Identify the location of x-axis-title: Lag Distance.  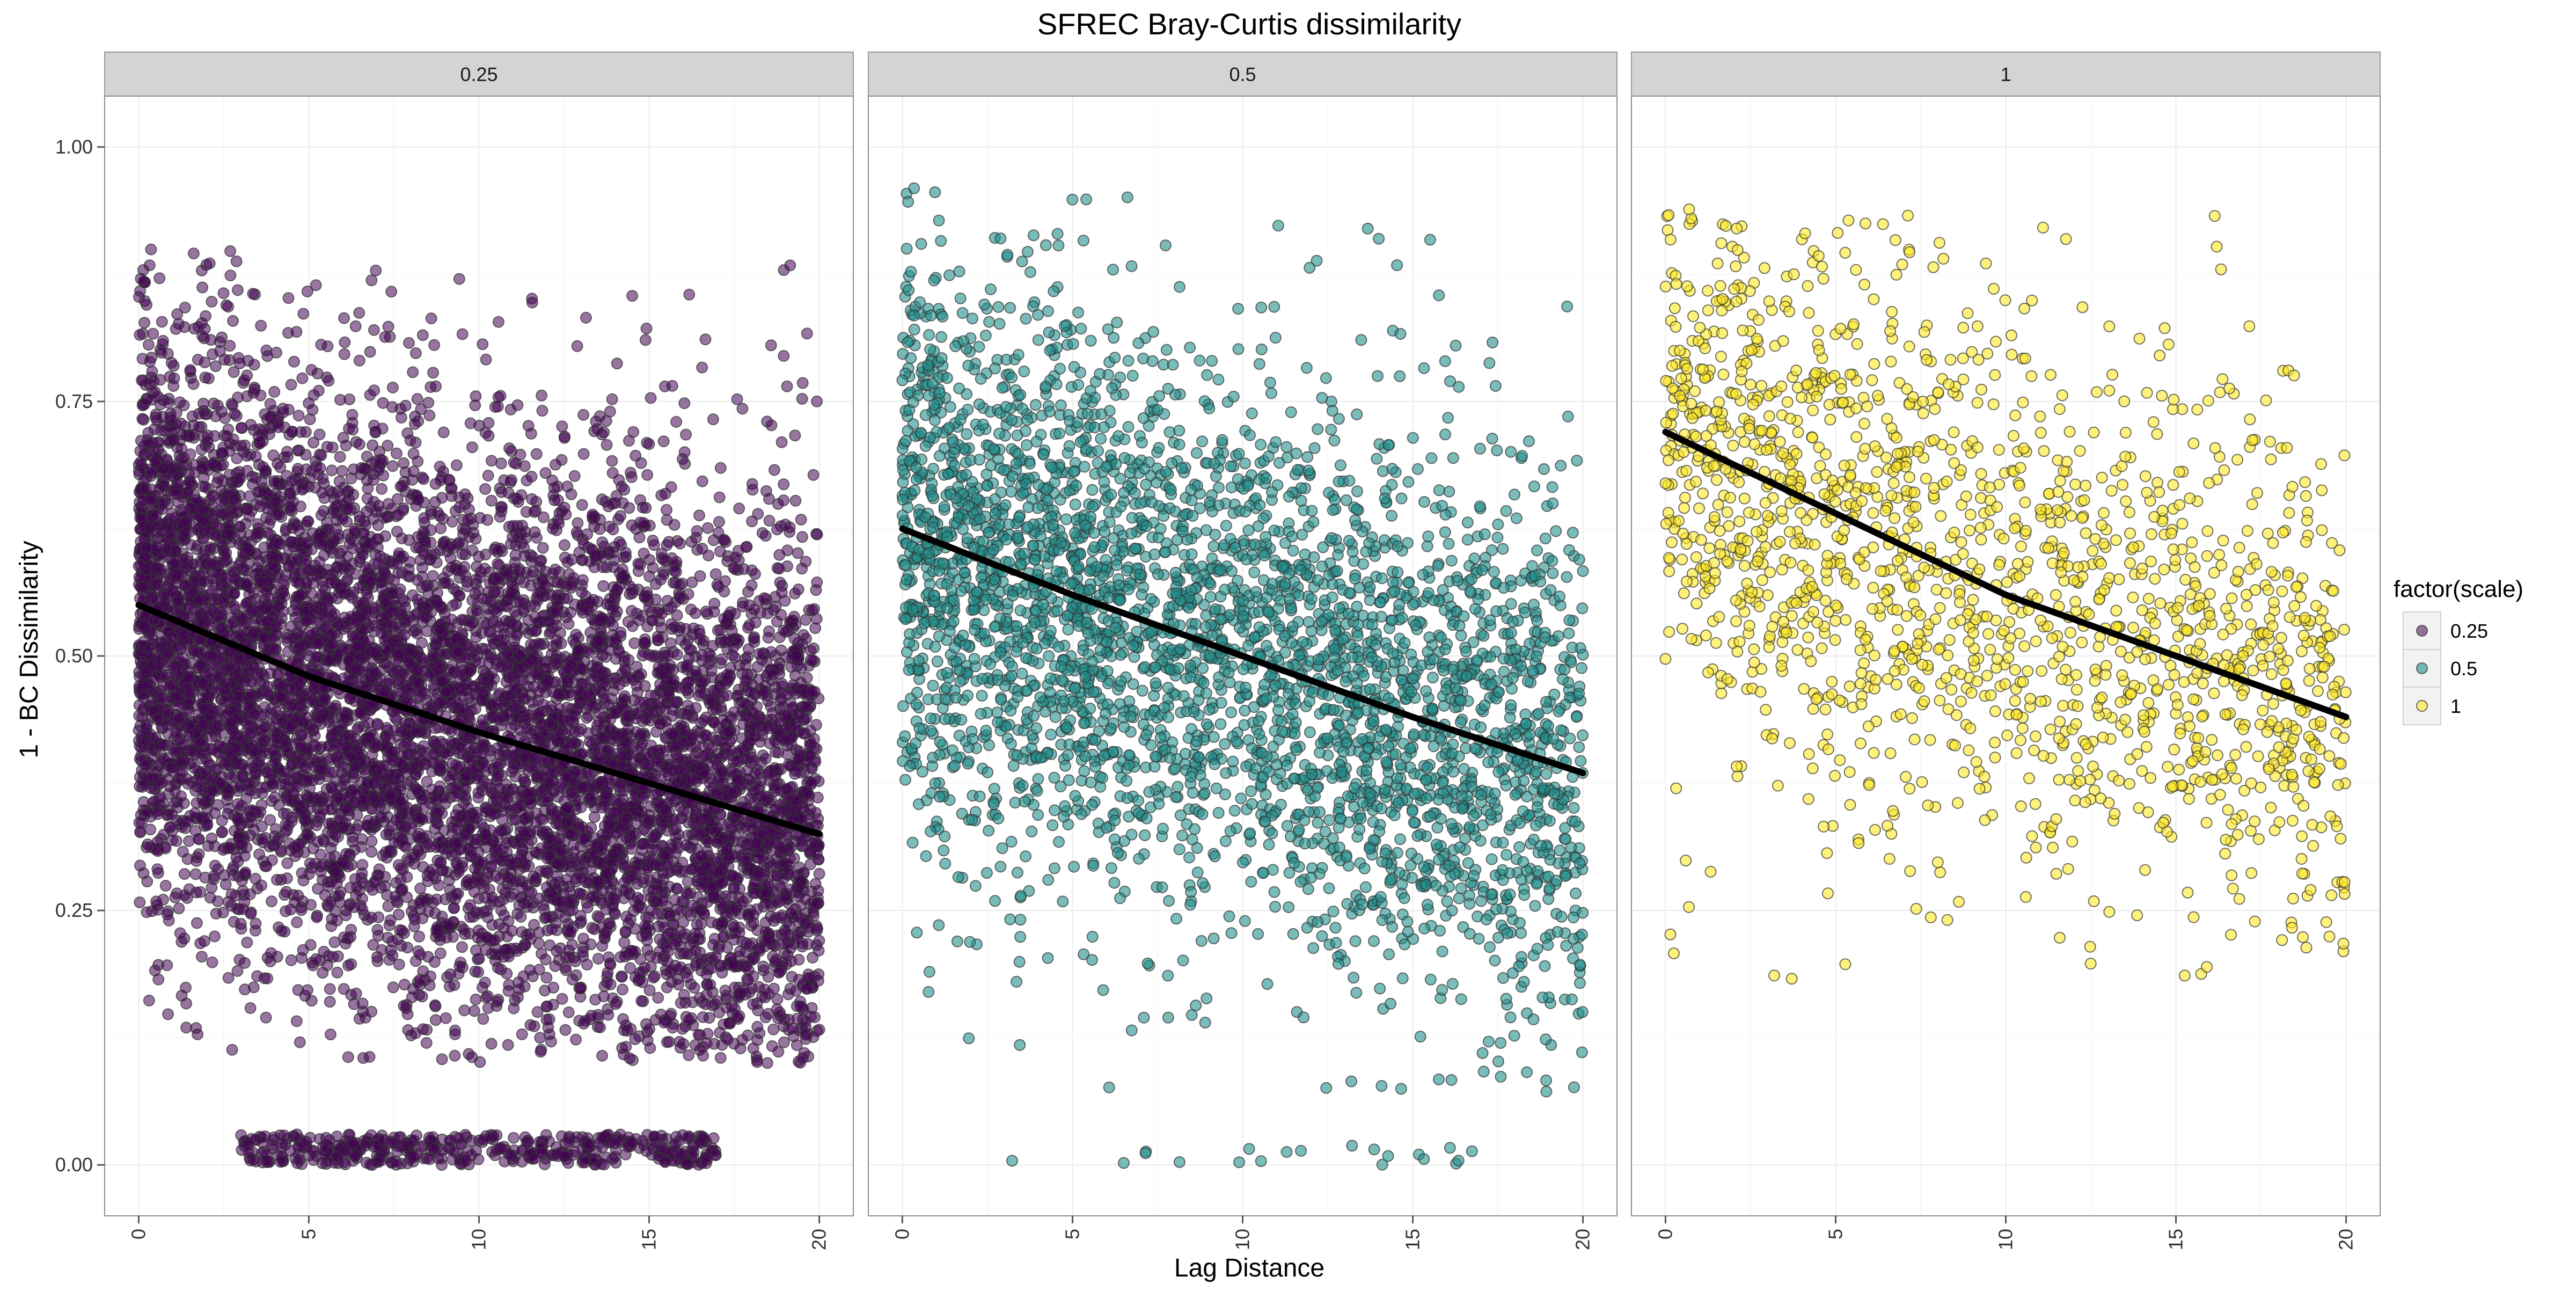
(1249, 1268).